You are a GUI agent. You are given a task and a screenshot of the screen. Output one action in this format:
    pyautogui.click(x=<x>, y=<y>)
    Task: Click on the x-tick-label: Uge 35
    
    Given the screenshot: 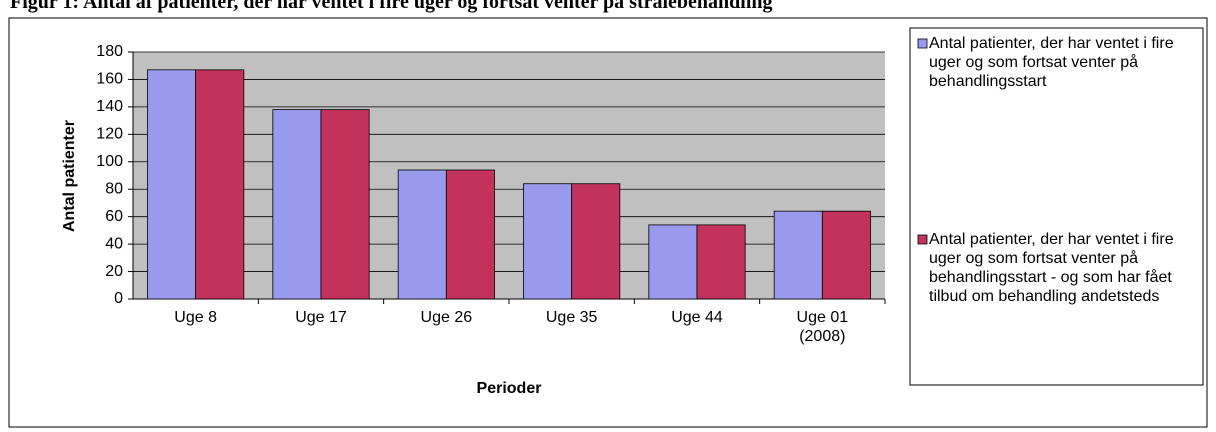 What is the action you would take?
    pyautogui.click(x=571, y=317)
    